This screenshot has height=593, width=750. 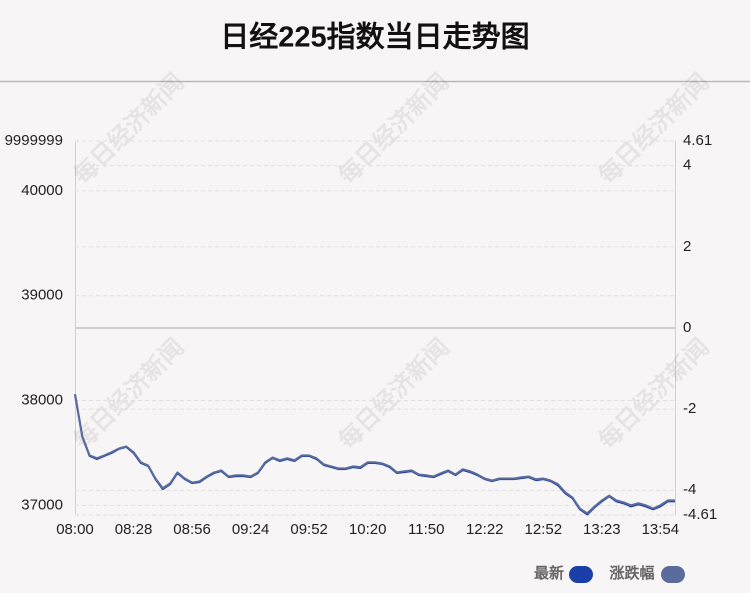 What do you see at coordinates (42, 190) in the screenshot?
I see `y-tick-label: 40000` at bounding box center [42, 190].